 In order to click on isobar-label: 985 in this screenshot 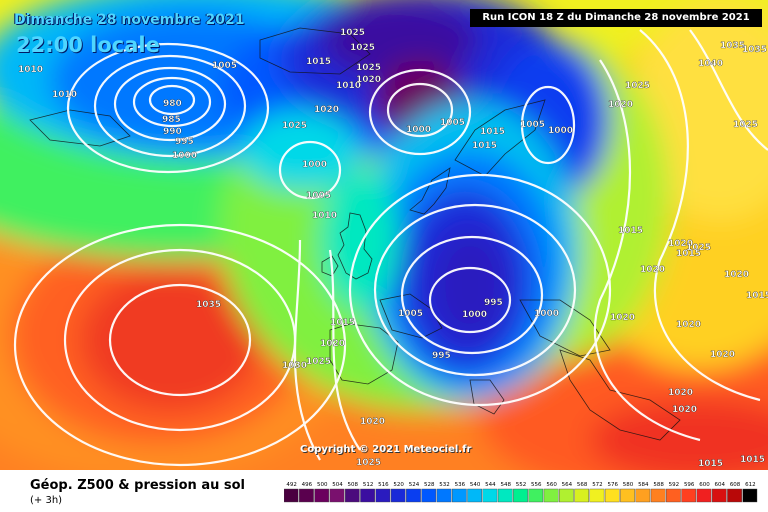, I will do `click(171, 120)`.